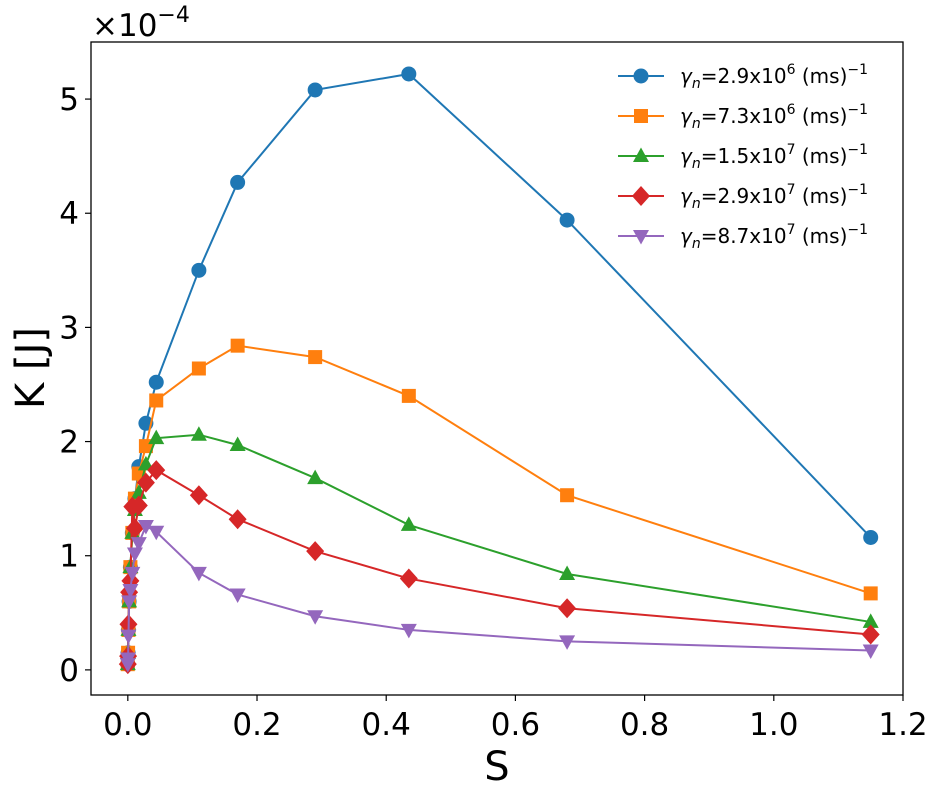 This screenshot has height=797, width=934. I want to click on legend-item: γn=7.3x106 (ms)−1, so click(743, 117).